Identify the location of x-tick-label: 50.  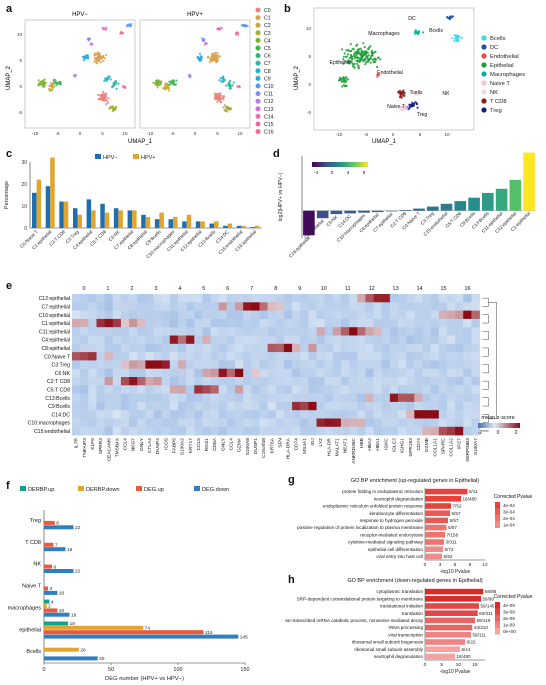
(111, 670).